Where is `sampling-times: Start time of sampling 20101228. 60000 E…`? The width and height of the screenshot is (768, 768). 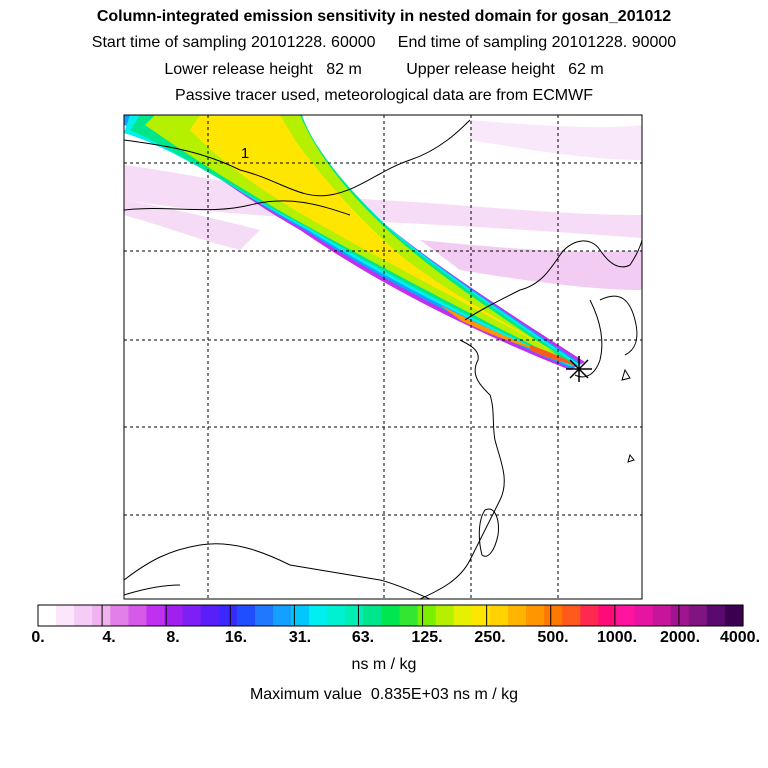
sampling-times: Start time of sampling 20101228. 60000 E… is located at coordinates (384, 42).